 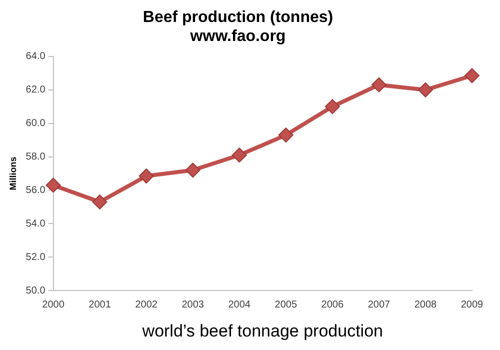 What do you see at coordinates (36, 124) in the screenshot?
I see `y-tick-label: 60.0` at bounding box center [36, 124].